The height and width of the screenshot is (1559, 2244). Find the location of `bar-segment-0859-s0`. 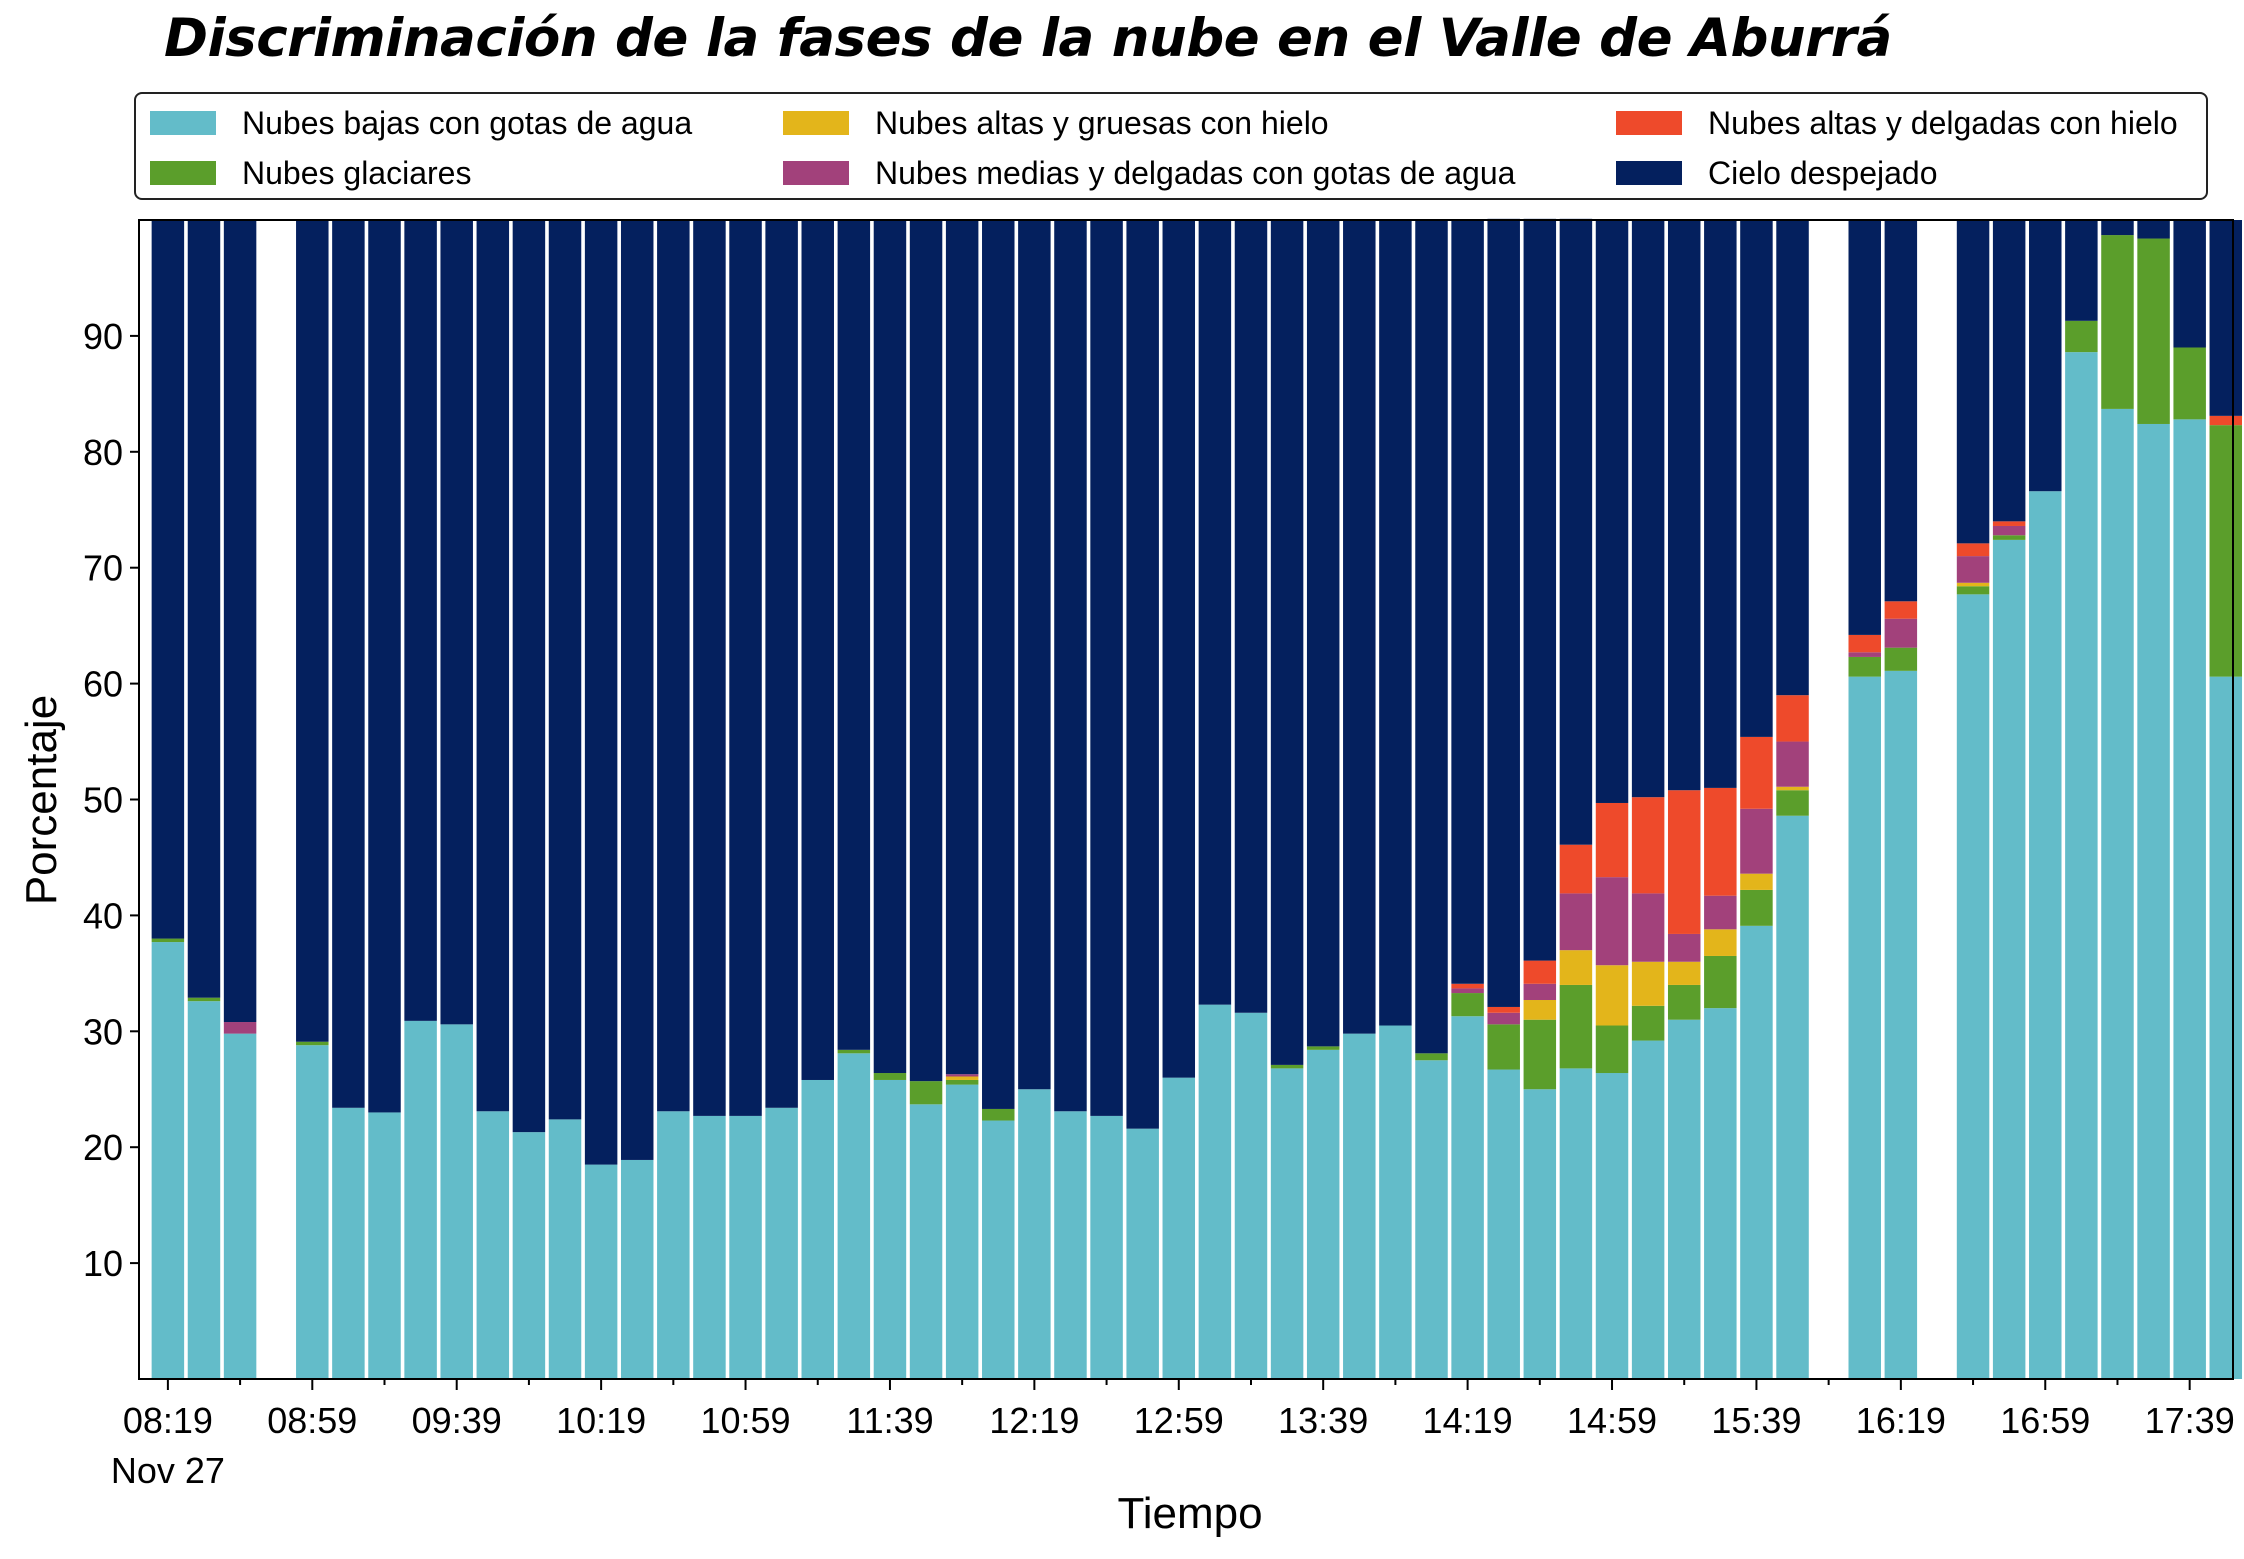

bar-segment-0859-s0 is located at coordinates (312, 1212).